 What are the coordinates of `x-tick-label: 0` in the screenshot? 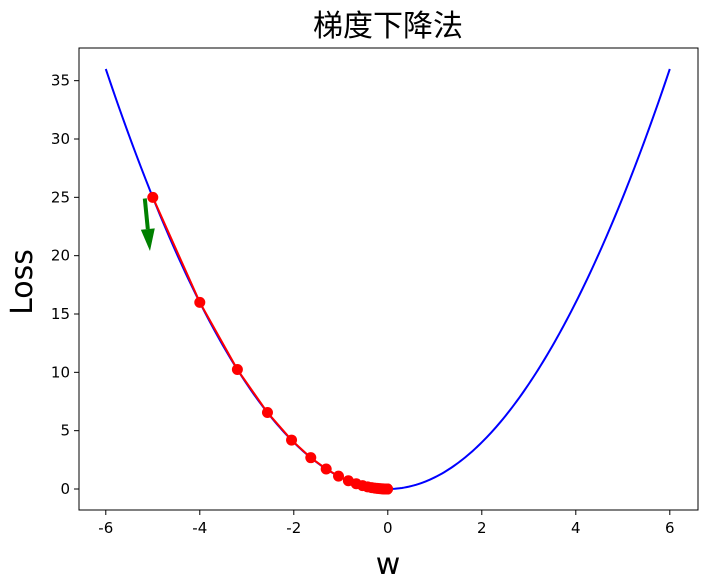 It's located at (388, 528).